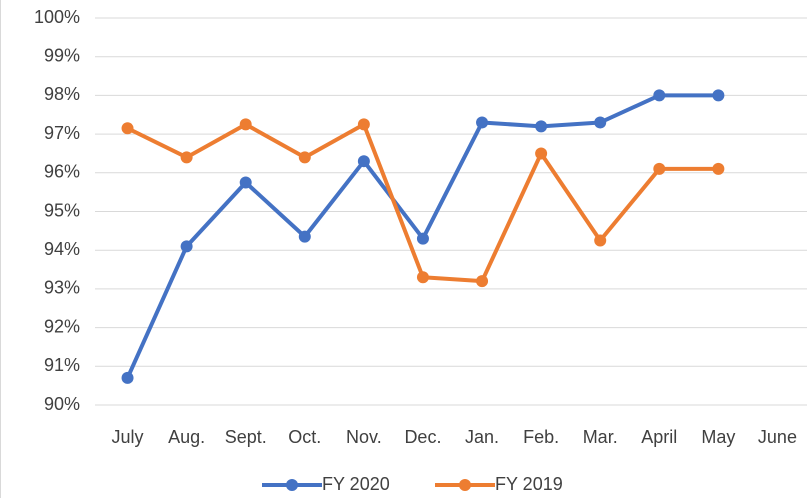  I want to click on x-tick-label: July, so click(128, 437).